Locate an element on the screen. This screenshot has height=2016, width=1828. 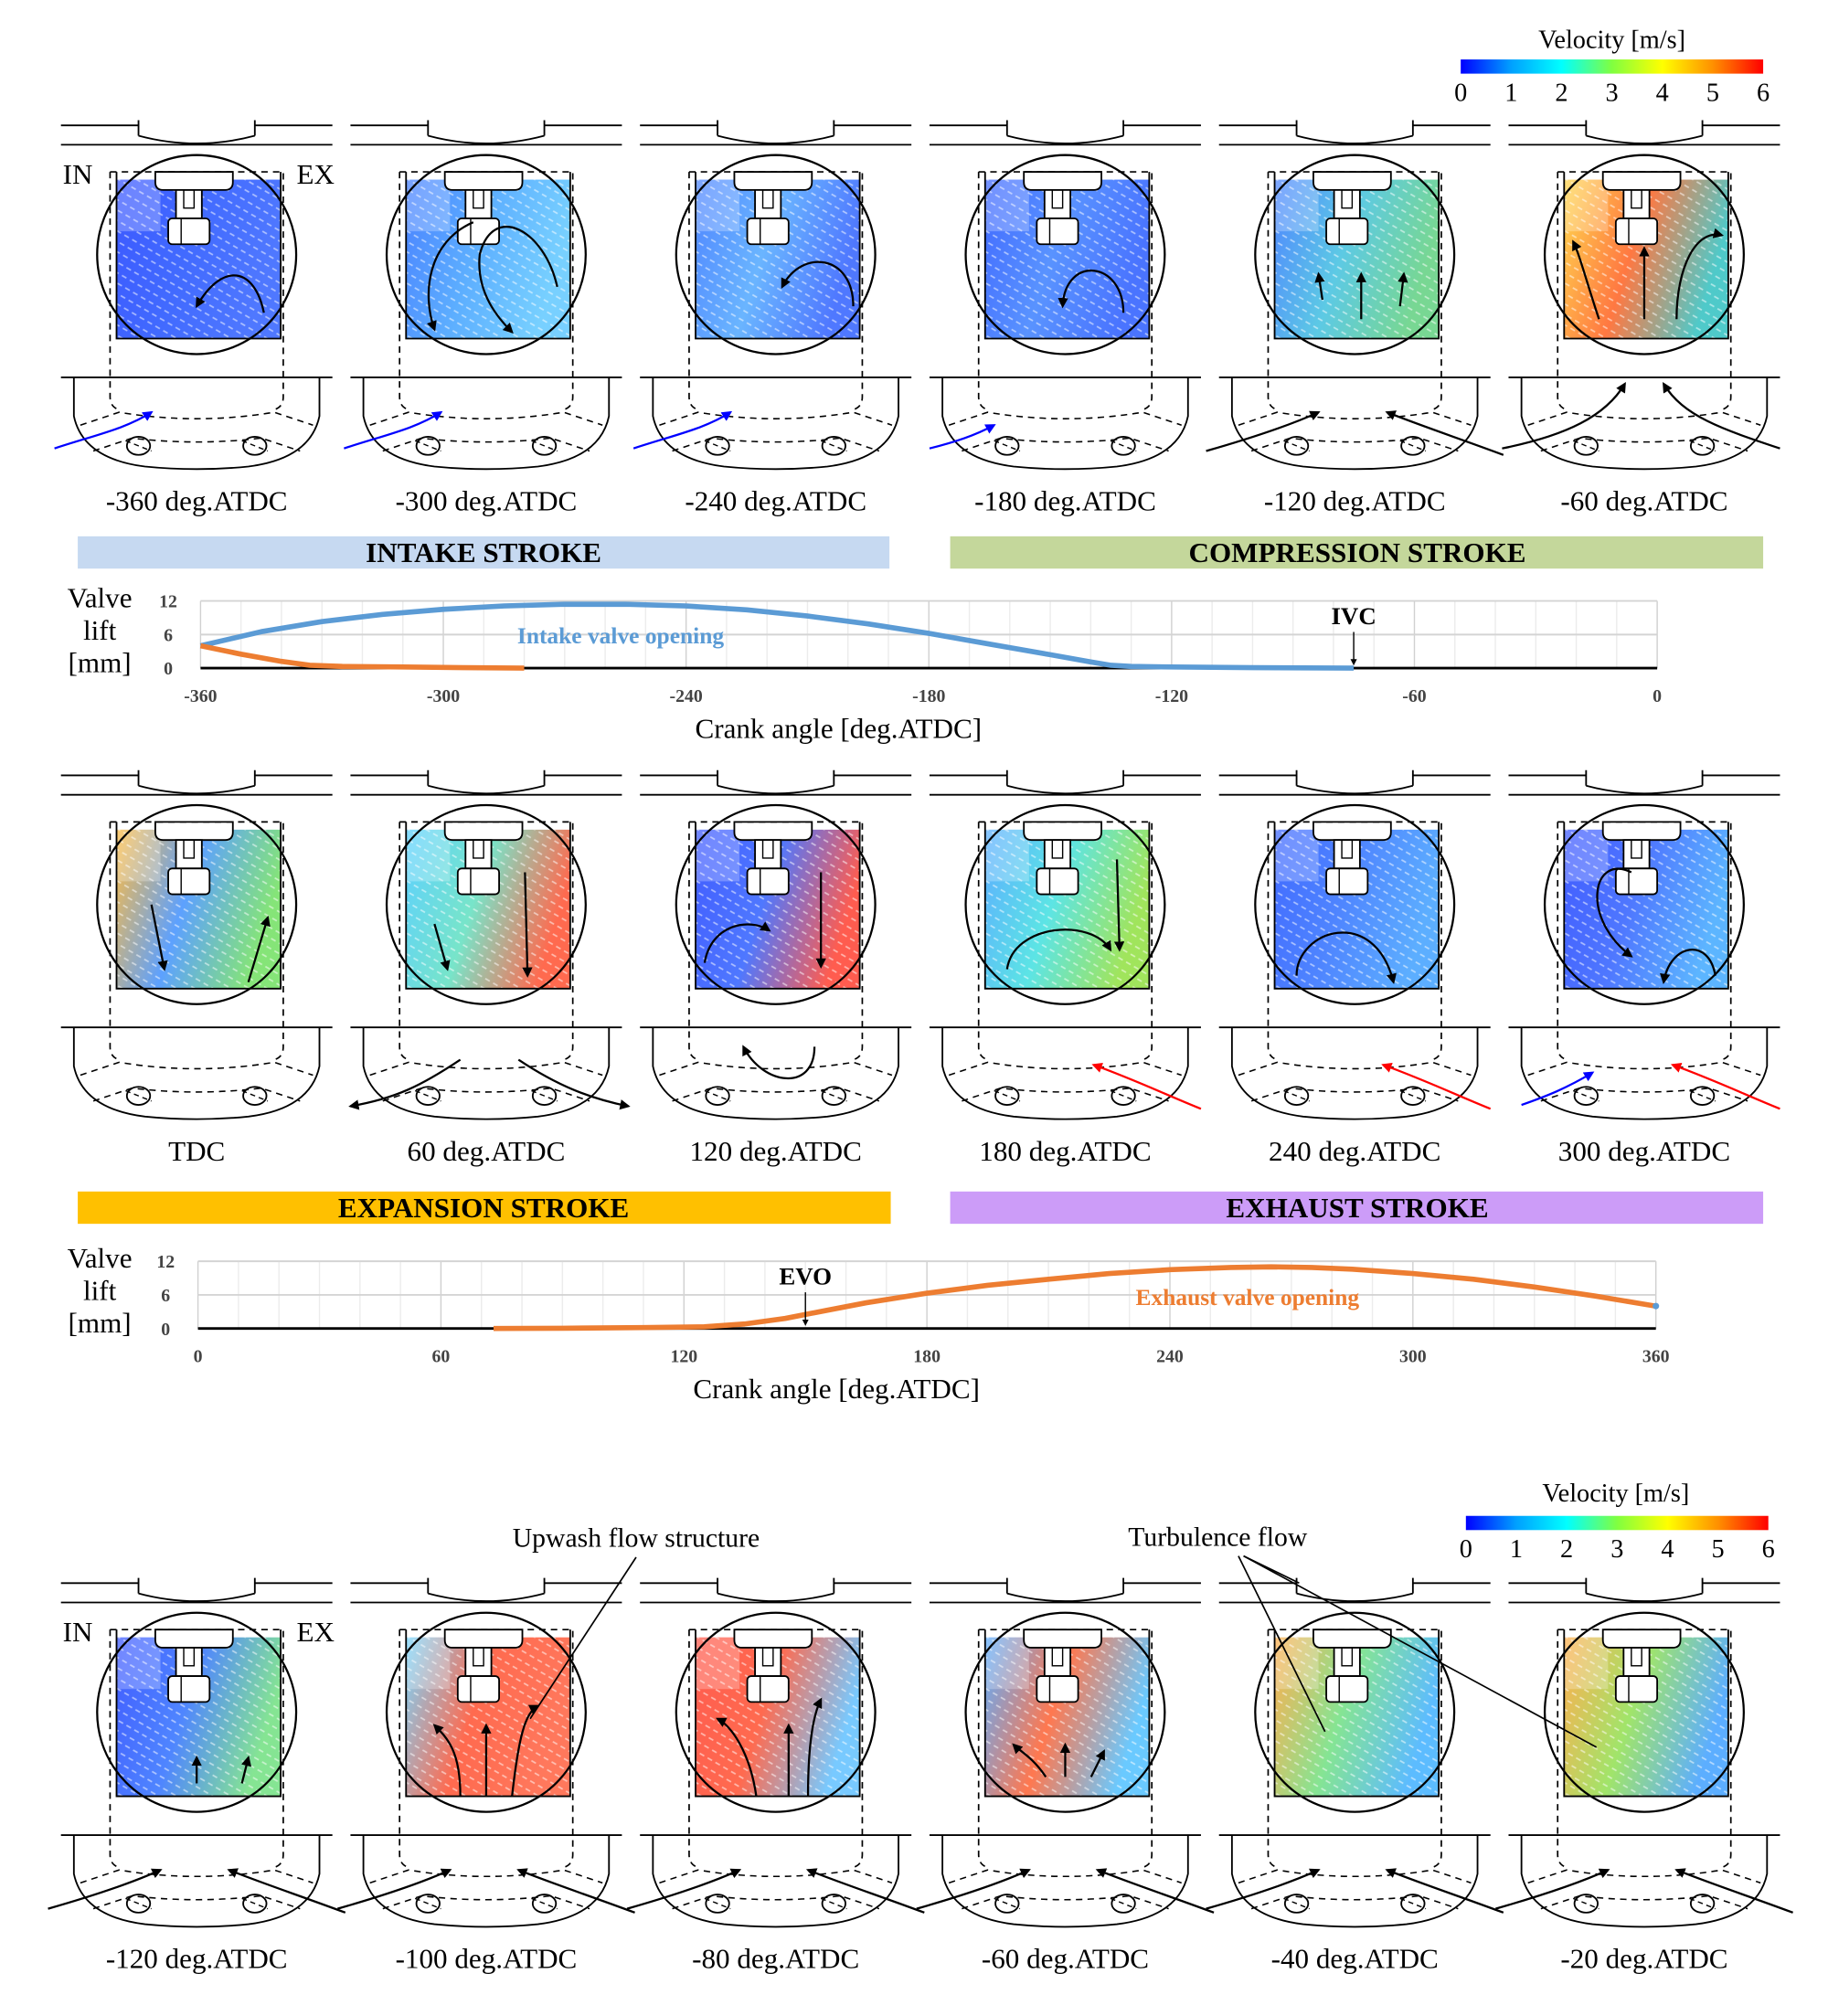
flow-panel: 300 deg.ATDC is located at coordinates (1644, 968).